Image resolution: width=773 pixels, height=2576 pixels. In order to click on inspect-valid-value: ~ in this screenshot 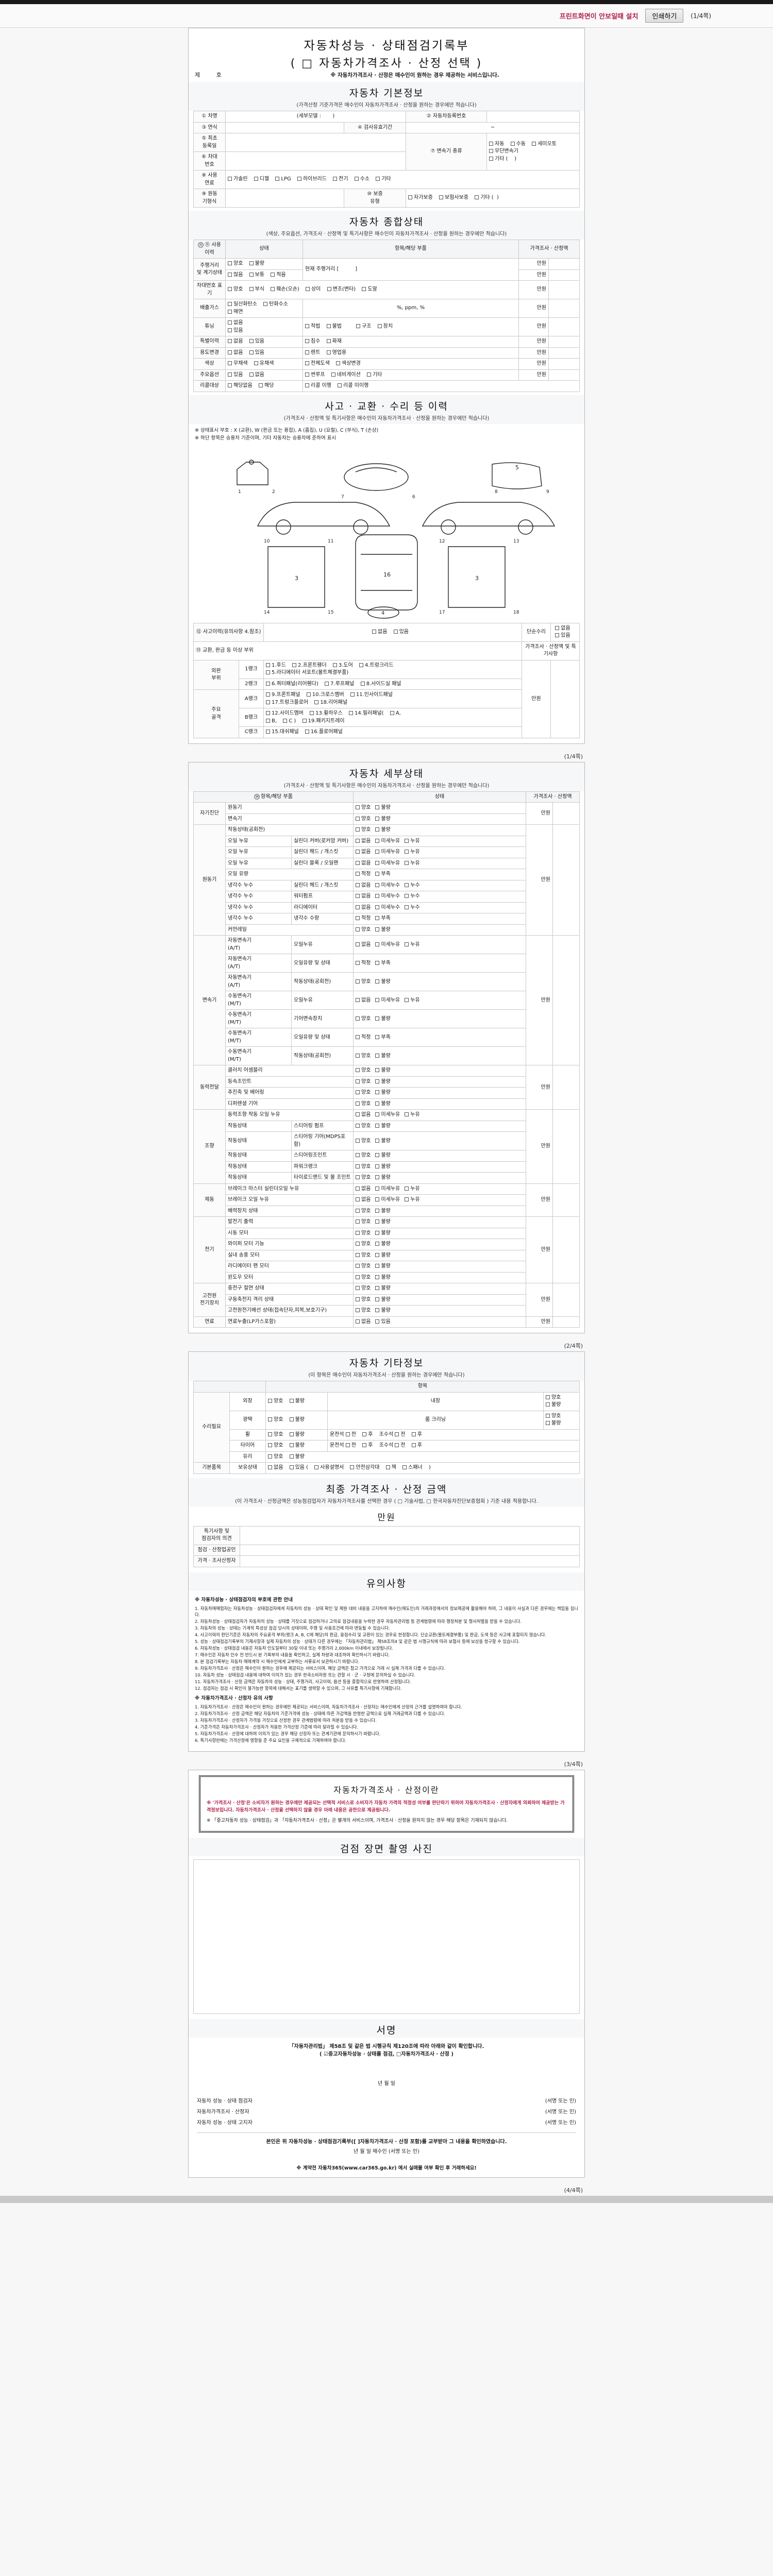, I will do `click(493, 127)`.